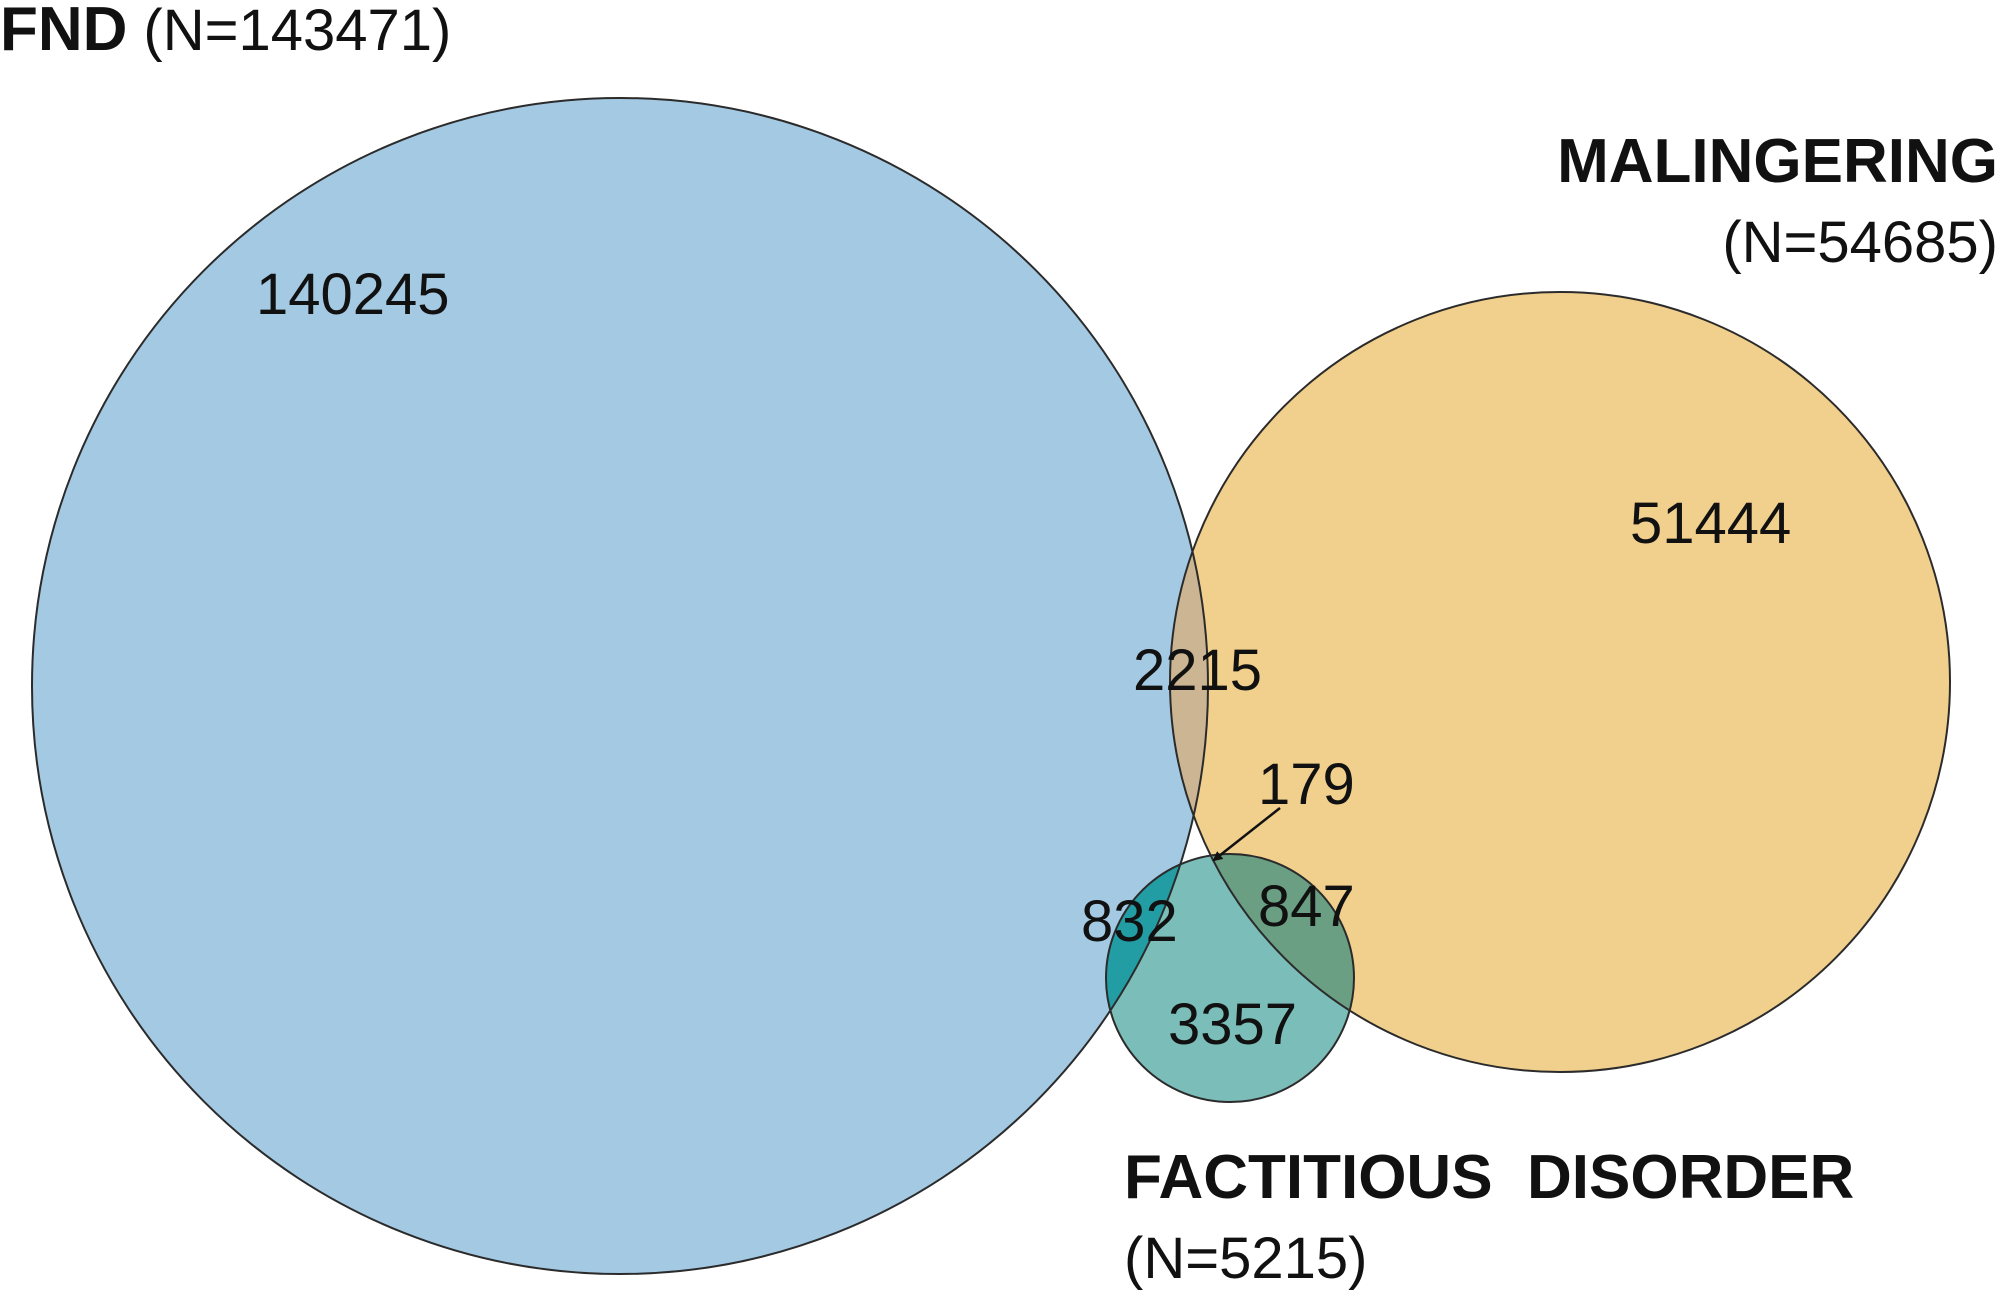 The height and width of the screenshot is (1292, 2000). What do you see at coordinates (1245, 1258) in the screenshot?
I see `factitious-count: (N=5215)` at bounding box center [1245, 1258].